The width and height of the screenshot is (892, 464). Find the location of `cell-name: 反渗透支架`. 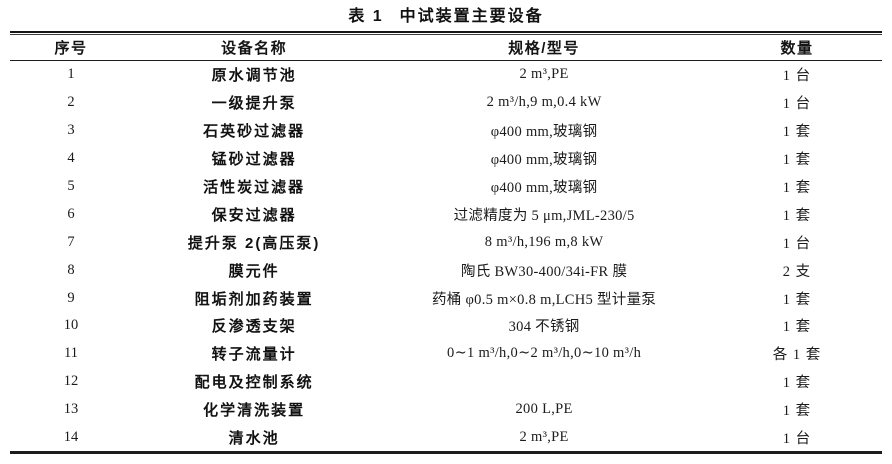

cell-name: 反渗透支架 is located at coordinates (254, 327).